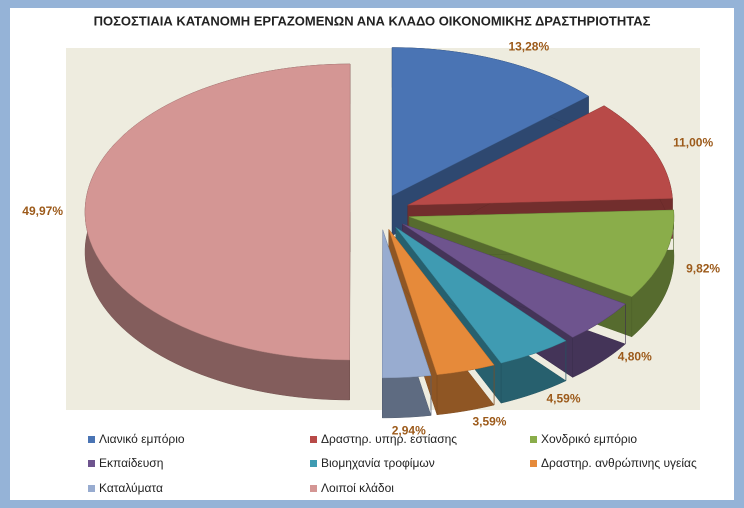  Describe the element at coordinates (42, 211) in the screenshot. I see `data-label: 49,97%` at that location.